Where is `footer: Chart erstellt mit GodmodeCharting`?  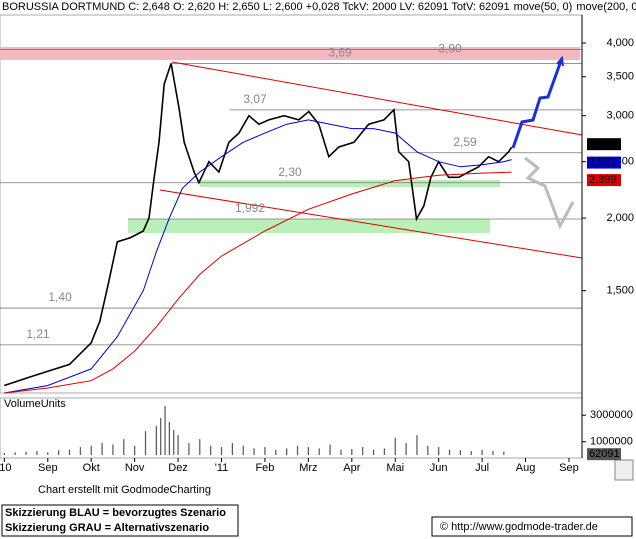
footer: Chart erstellt mit GodmodeCharting is located at coordinates (124, 490).